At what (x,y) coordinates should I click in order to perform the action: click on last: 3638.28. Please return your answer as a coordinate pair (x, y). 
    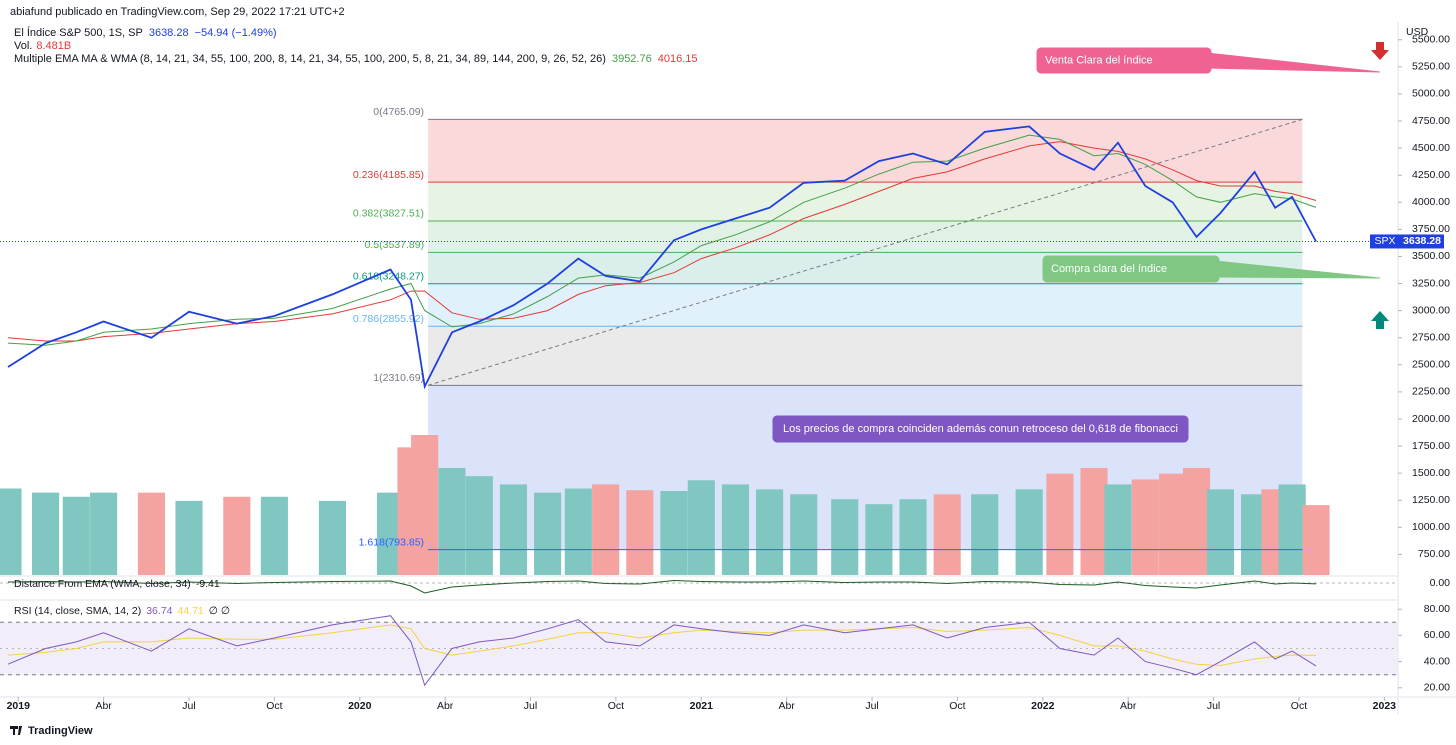
    Looking at the image, I should click on (169, 33).